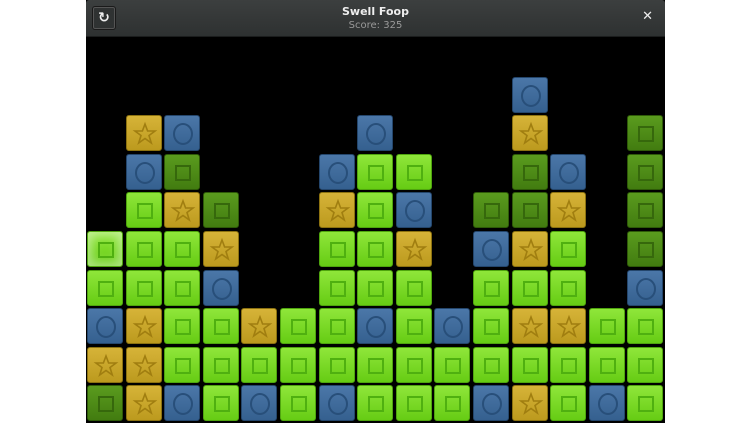 The width and height of the screenshot is (752, 423). Describe the element at coordinates (104, 18) in the screenshot. I see `restart-button: ↻` at that location.